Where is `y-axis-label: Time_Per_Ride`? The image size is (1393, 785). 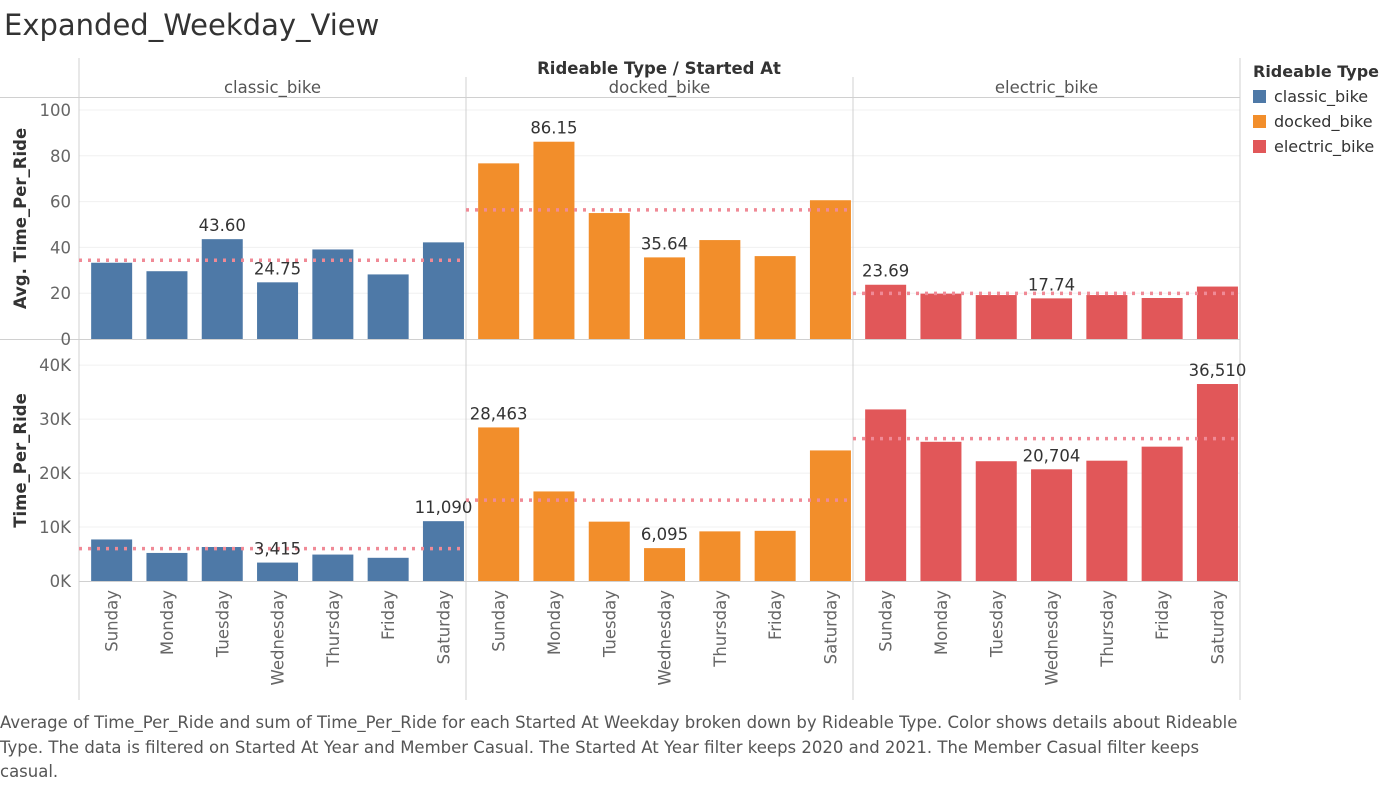 y-axis-label: Time_Per_Ride is located at coordinates (20, 460).